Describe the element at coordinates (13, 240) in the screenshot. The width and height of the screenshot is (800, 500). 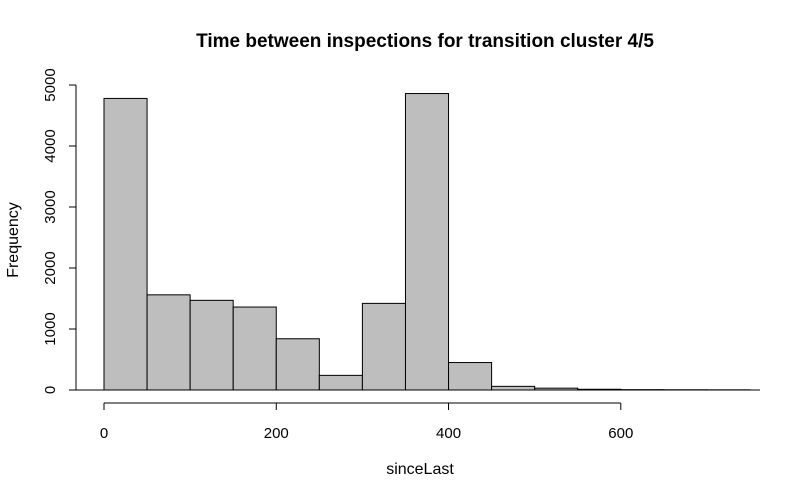
I see `y-axis-label: Frequency` at that location.